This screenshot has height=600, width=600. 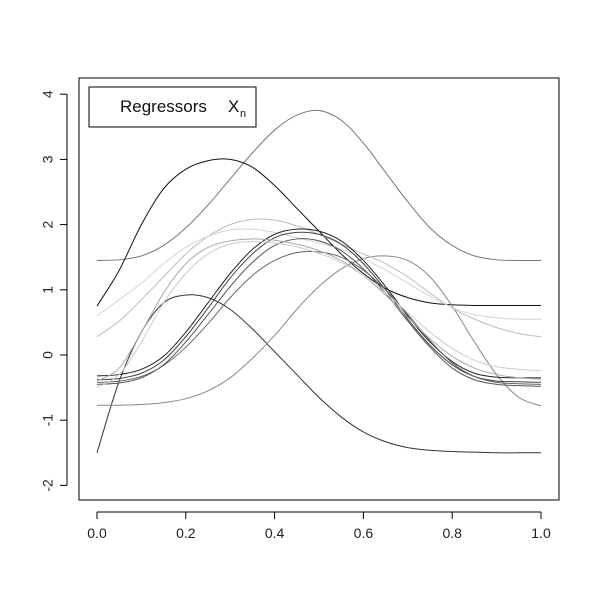 I want to click on y-tick-label: -1, so click(x=48, y=420).